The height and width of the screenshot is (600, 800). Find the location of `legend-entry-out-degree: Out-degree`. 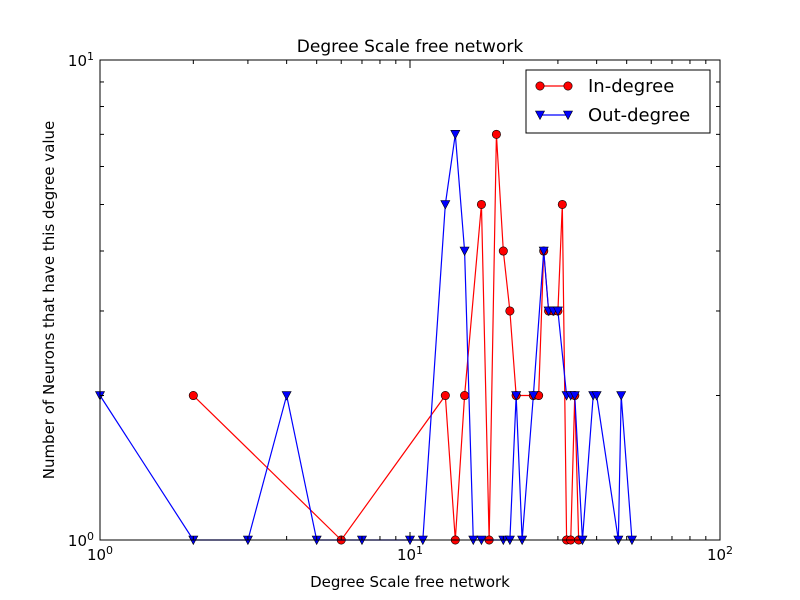

legend-entry-out-degree: Out-degree is located at coordinates (612, 115).